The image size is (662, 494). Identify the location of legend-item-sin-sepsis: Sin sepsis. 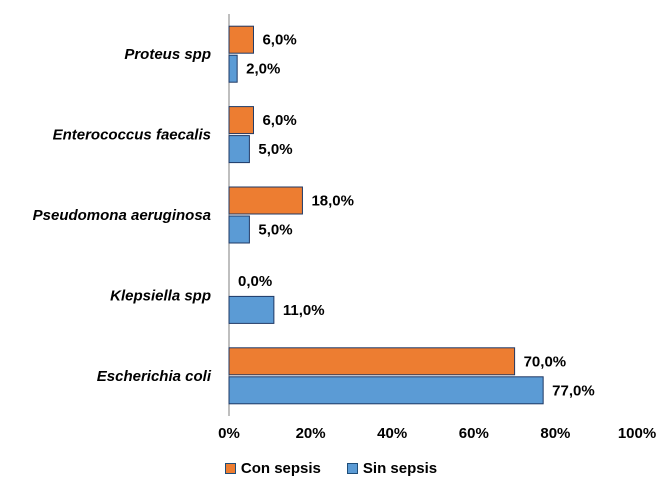
(392, 468).